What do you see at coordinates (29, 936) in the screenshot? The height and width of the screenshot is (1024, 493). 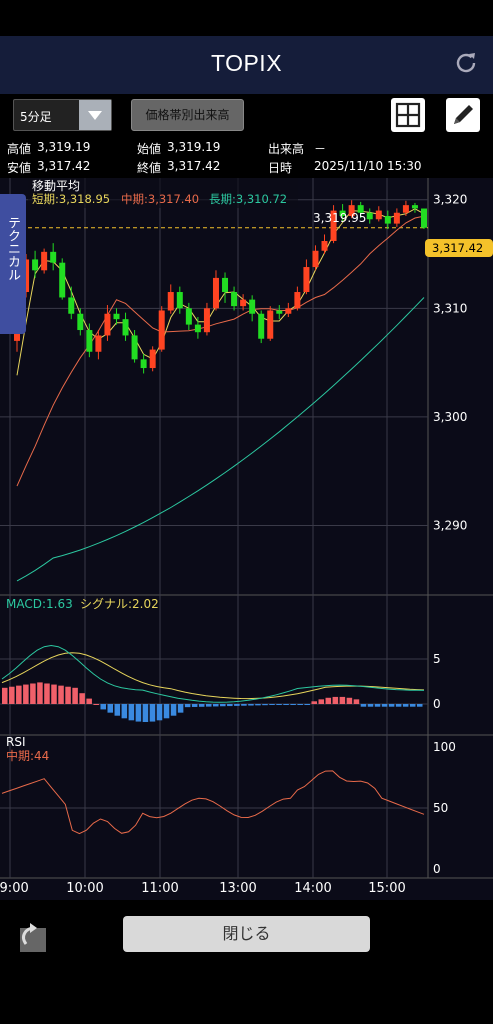 I see `back-icon` at bounding box center [29, 936].